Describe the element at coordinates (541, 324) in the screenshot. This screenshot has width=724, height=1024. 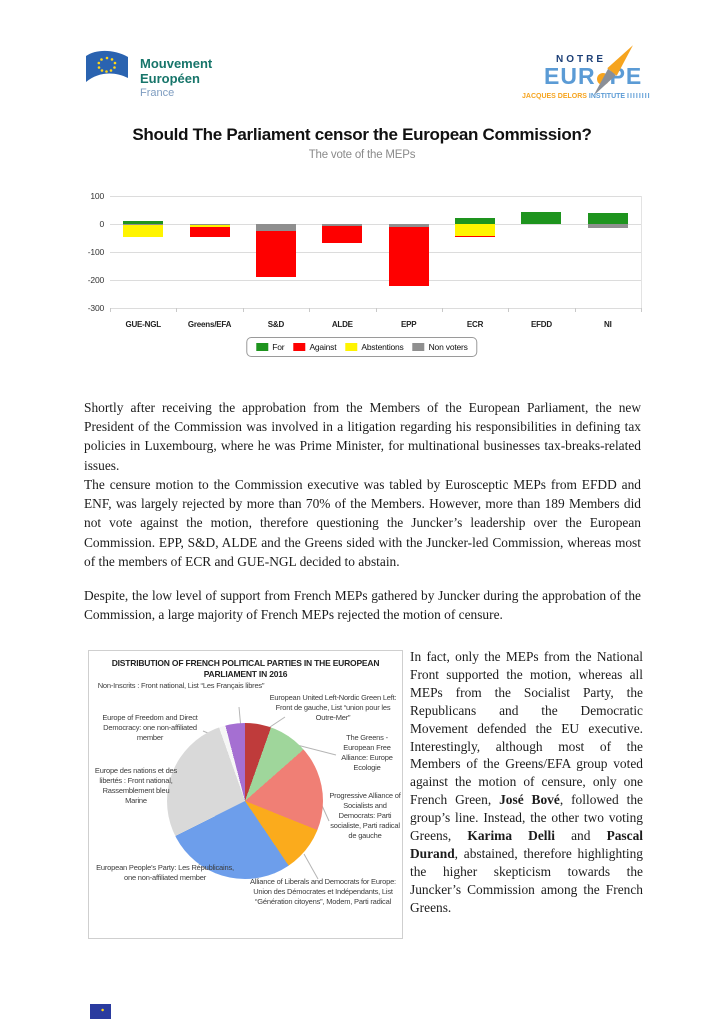
I see `x-axis-label: EFDD` at that location.